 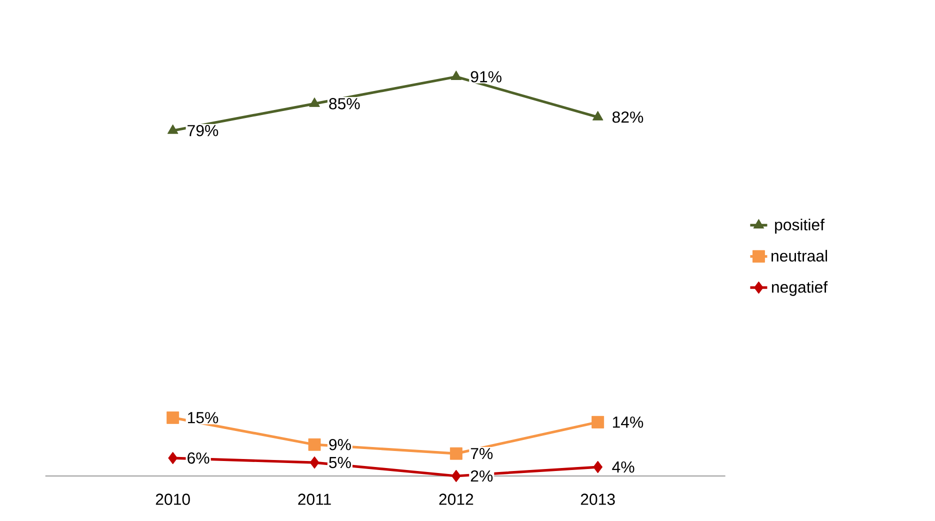 What do you see at coordinates (173, 499) in the screenshot?
I see `x-tick-label: 2010` at bounding box center [173, 499].